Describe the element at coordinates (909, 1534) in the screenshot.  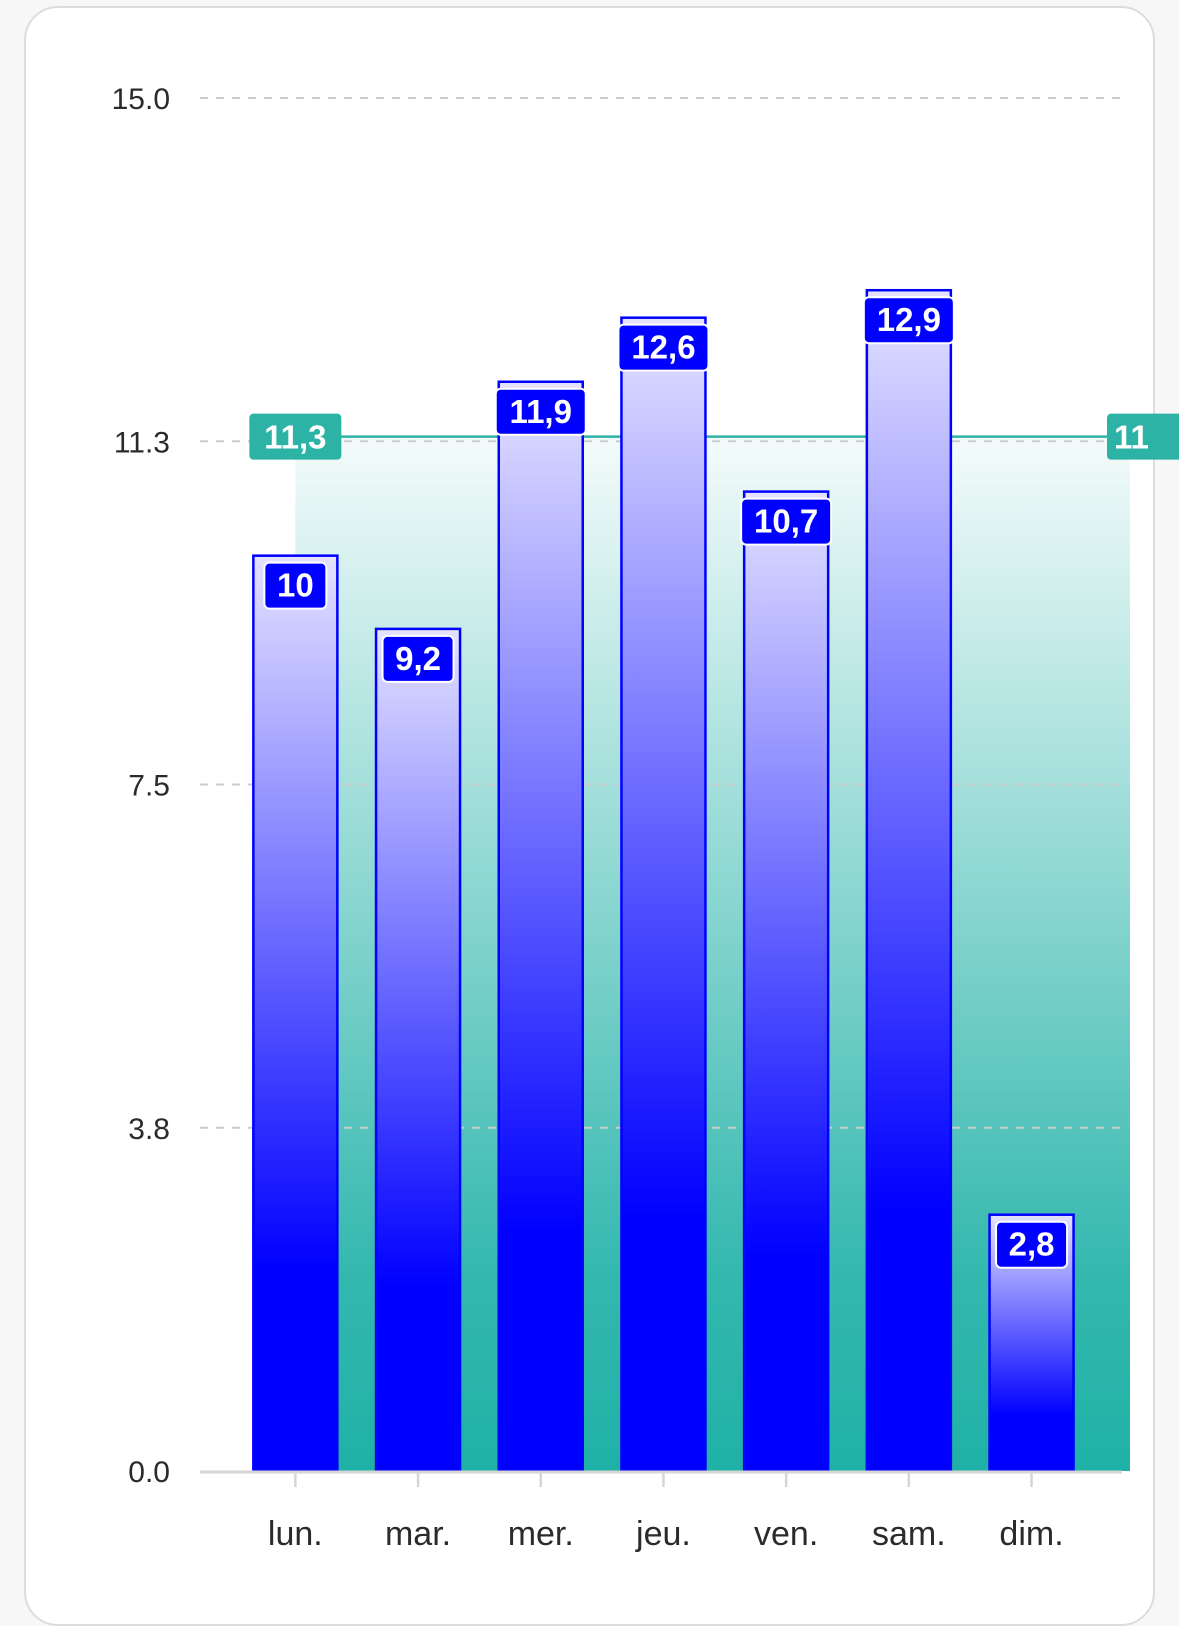
I see `x-tick-label: sam.` at that location.